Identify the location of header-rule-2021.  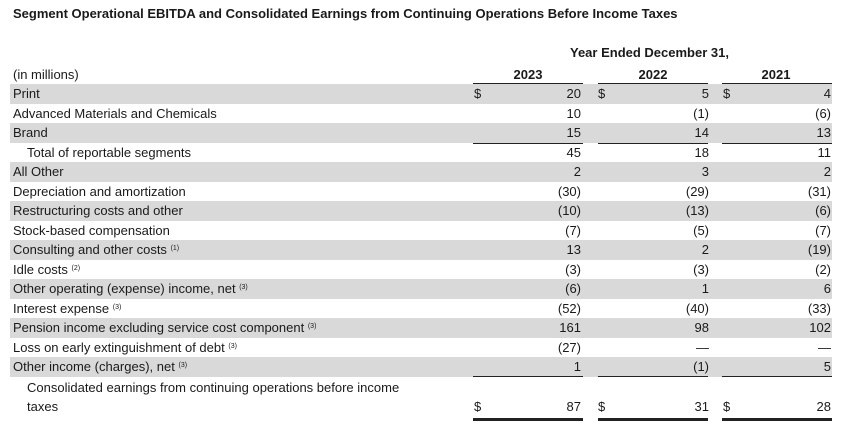
(777, 83).